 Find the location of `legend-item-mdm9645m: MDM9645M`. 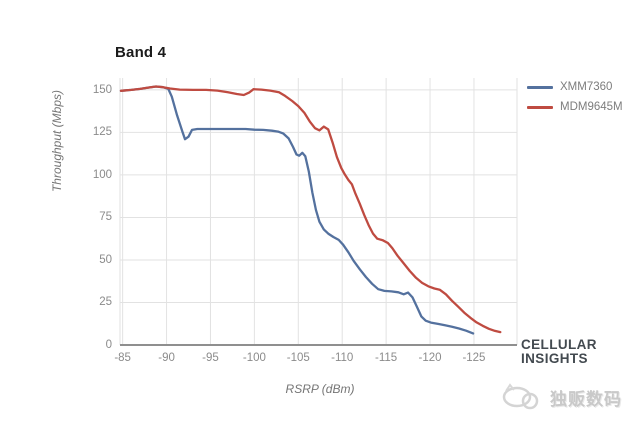

legend-item-mdm9645m: MDM9645M is located at coordinates (575, 107).